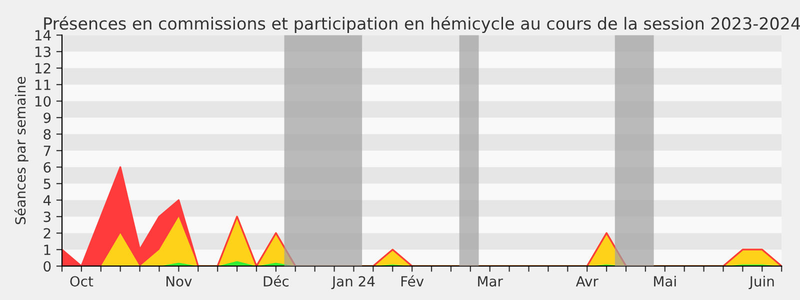 Image resolution: width=800 pixels, height=300 pixels. I want to click on x-tick-label: Avr, so click(587, 281).